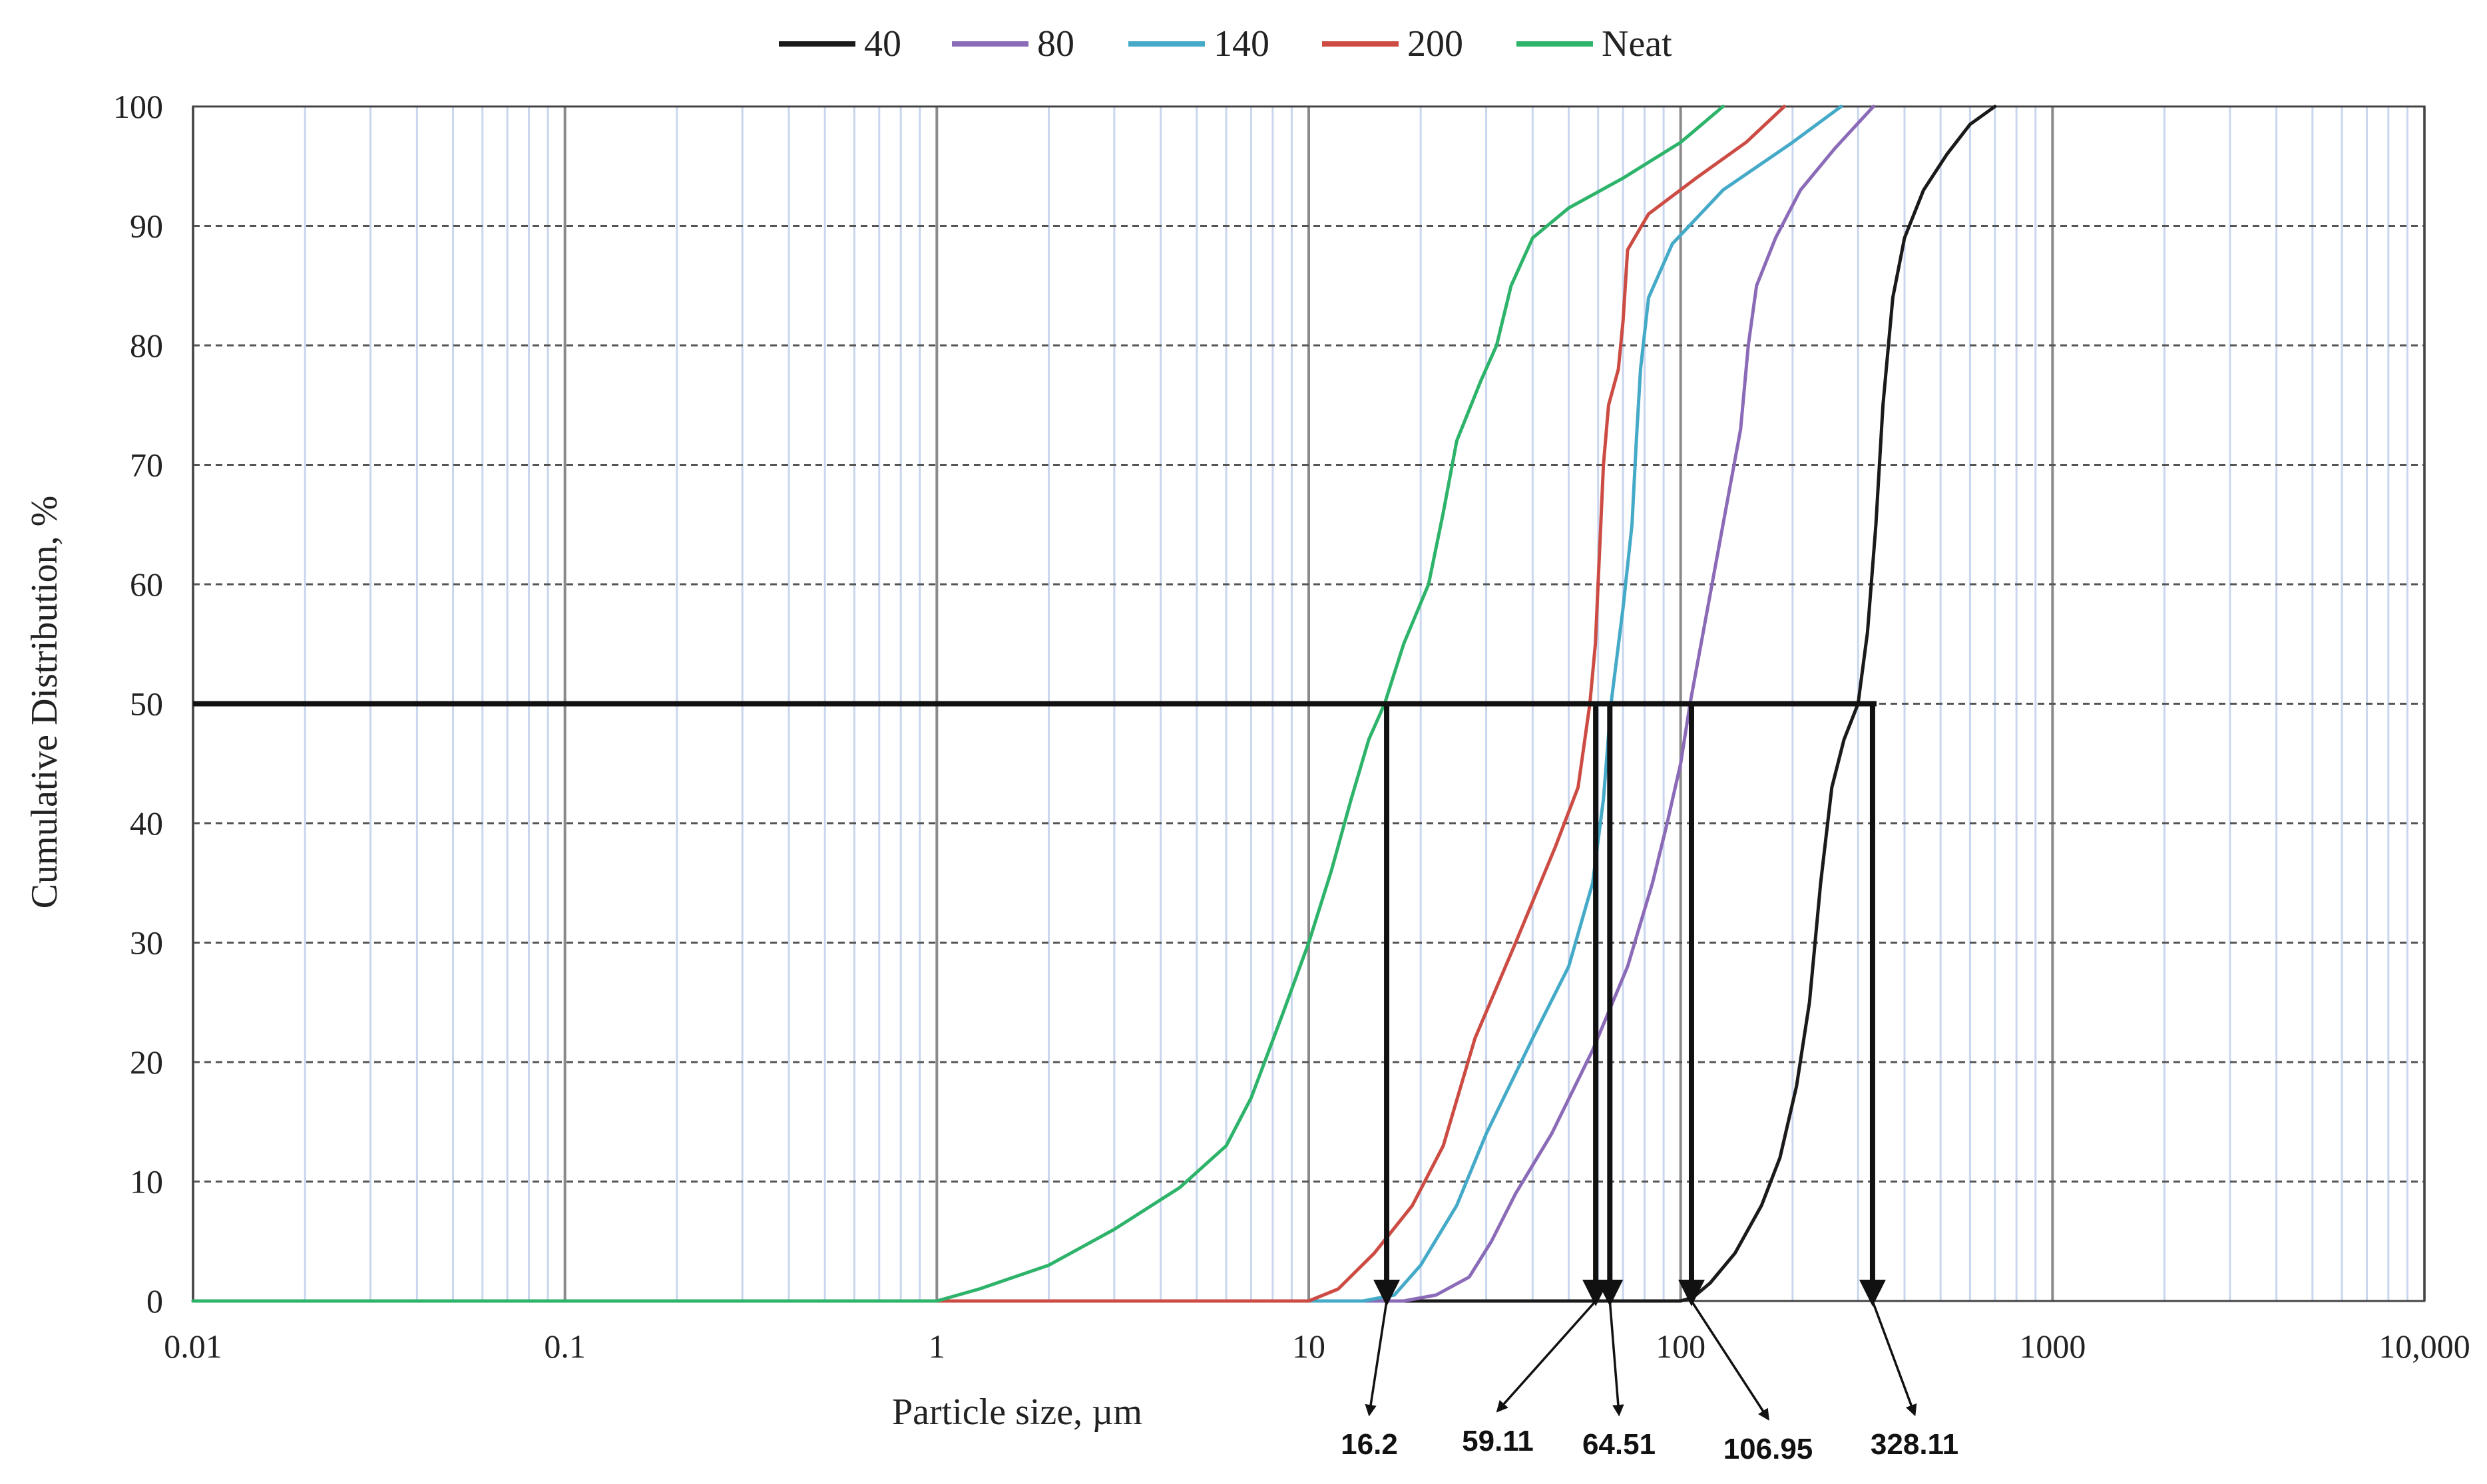  What do you see at coordinates (146, 823) in the screenshot?
I see `y-tick-label: 40` at bounding box center [146, 823].